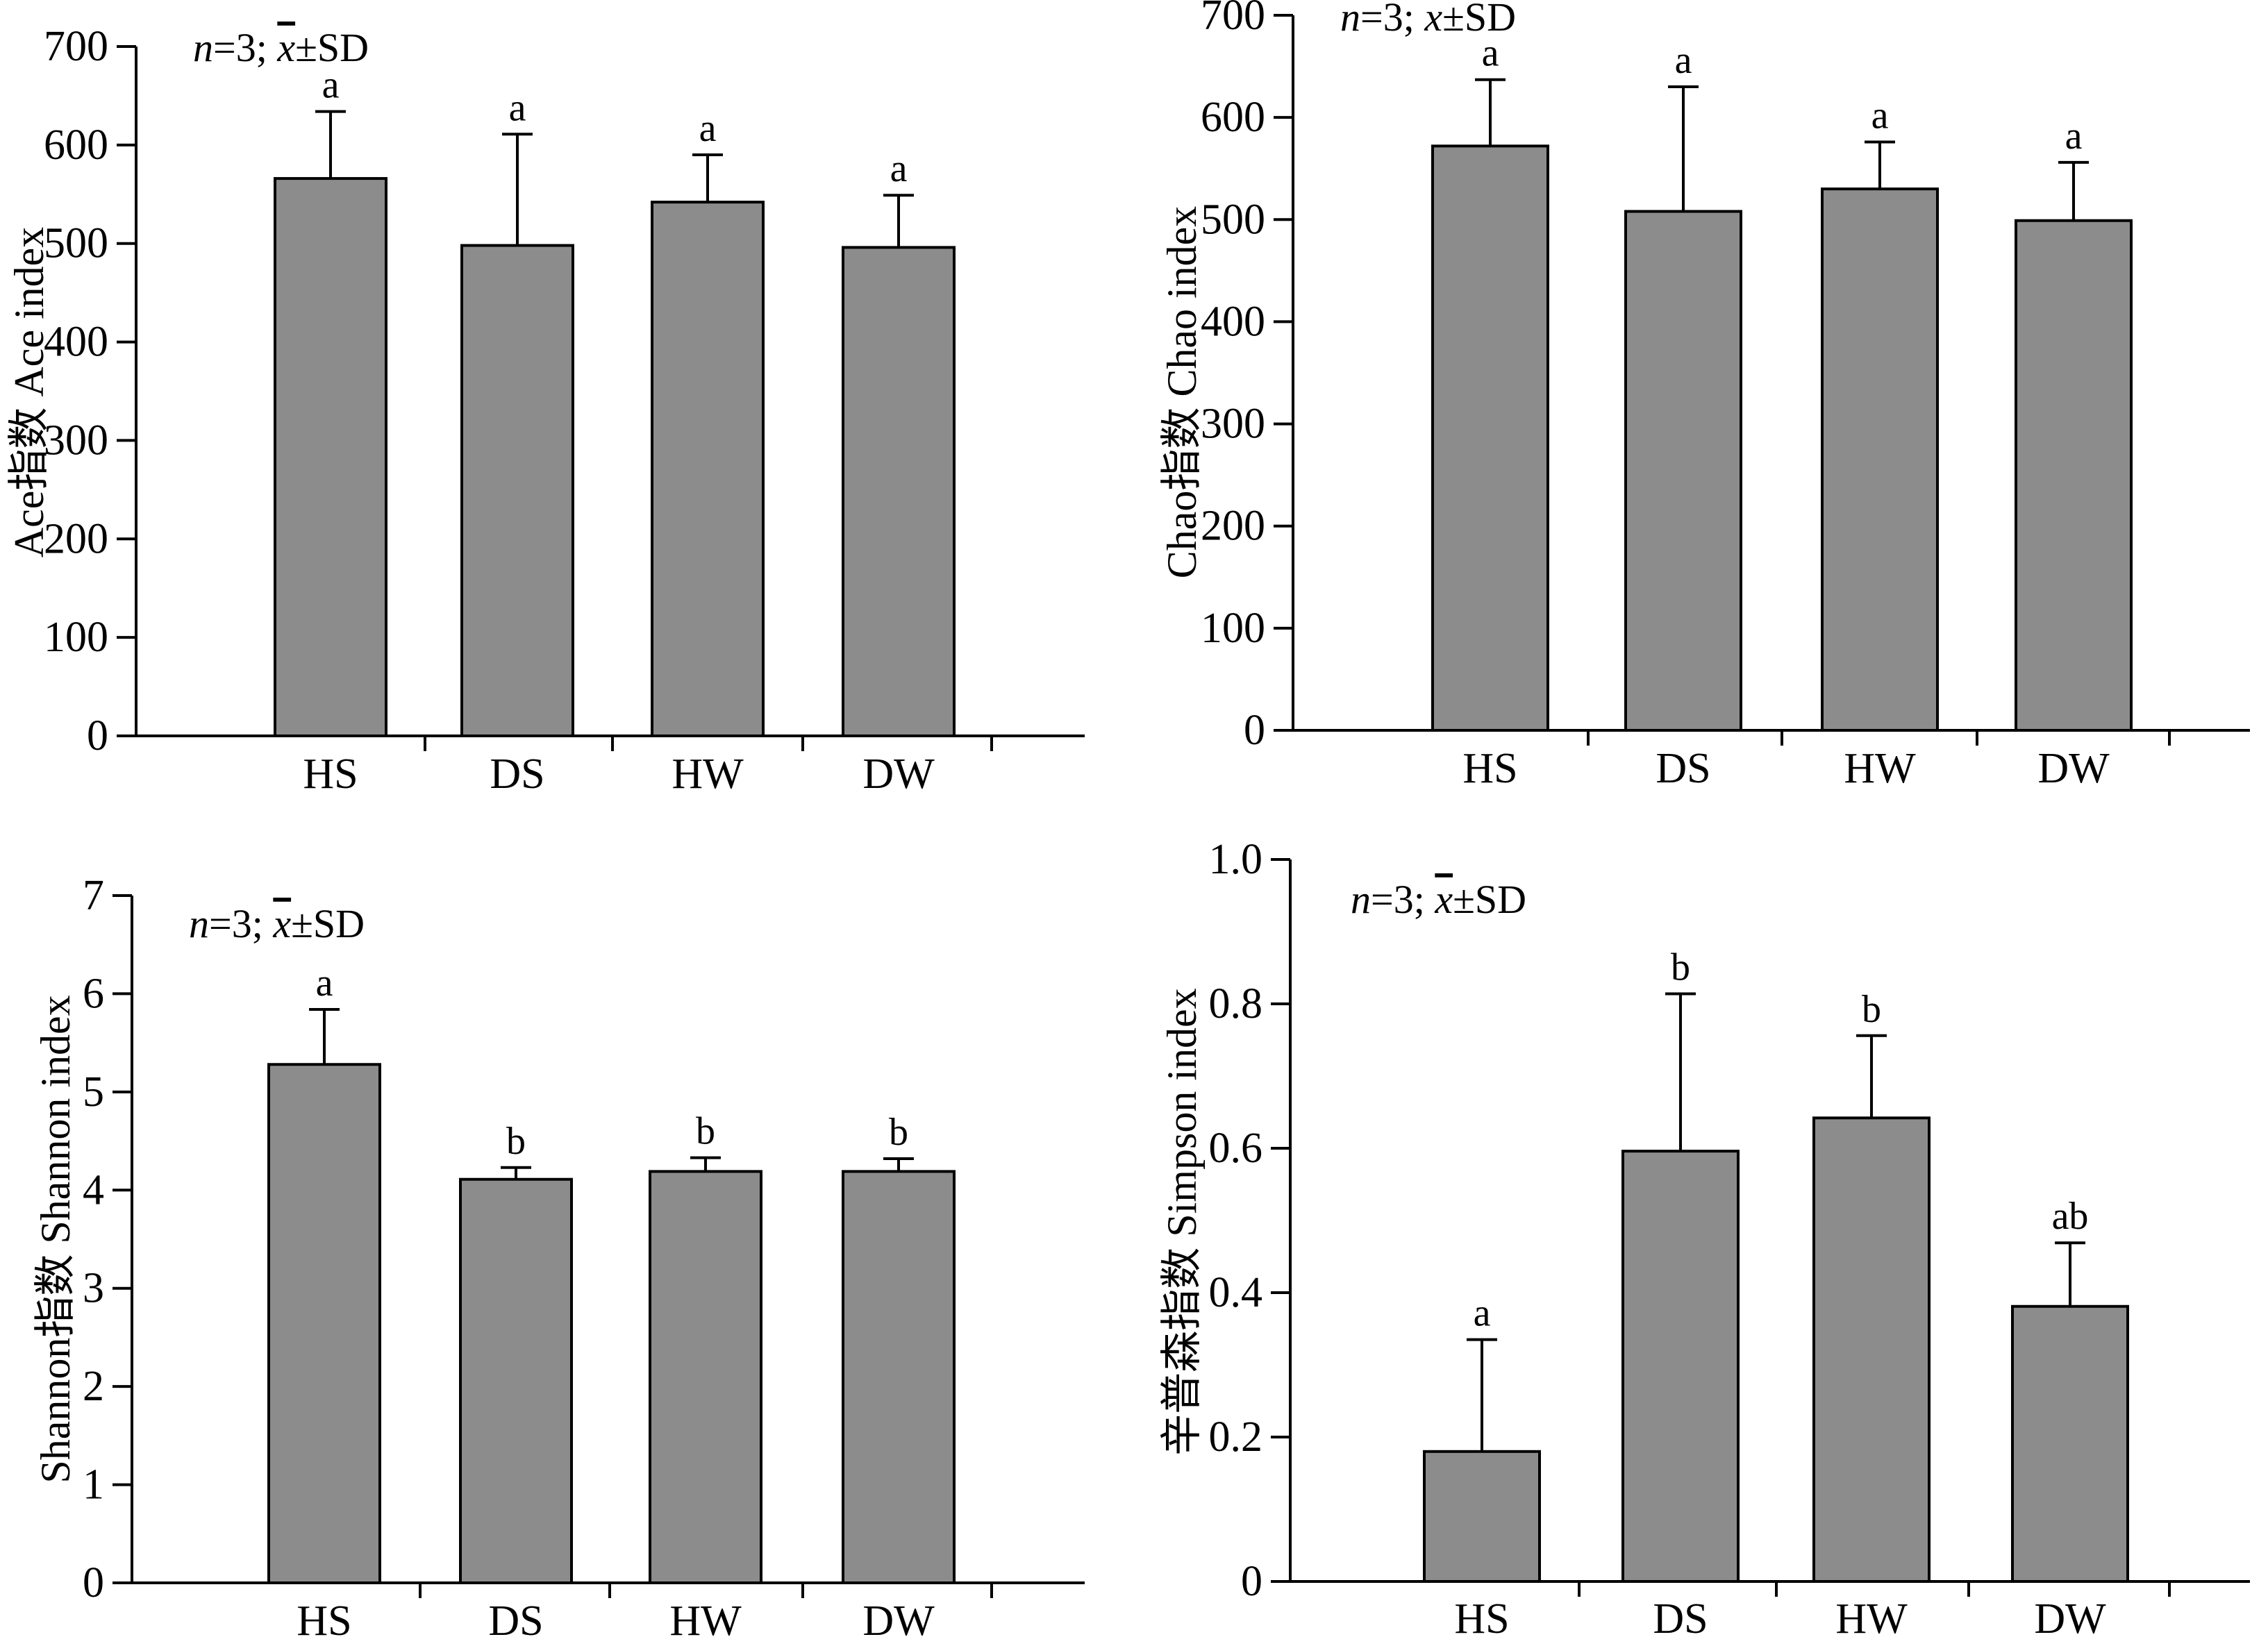 The image size is (2268, 1637). I want to click on y-tick-label: 1.0, so click(1236, 859).